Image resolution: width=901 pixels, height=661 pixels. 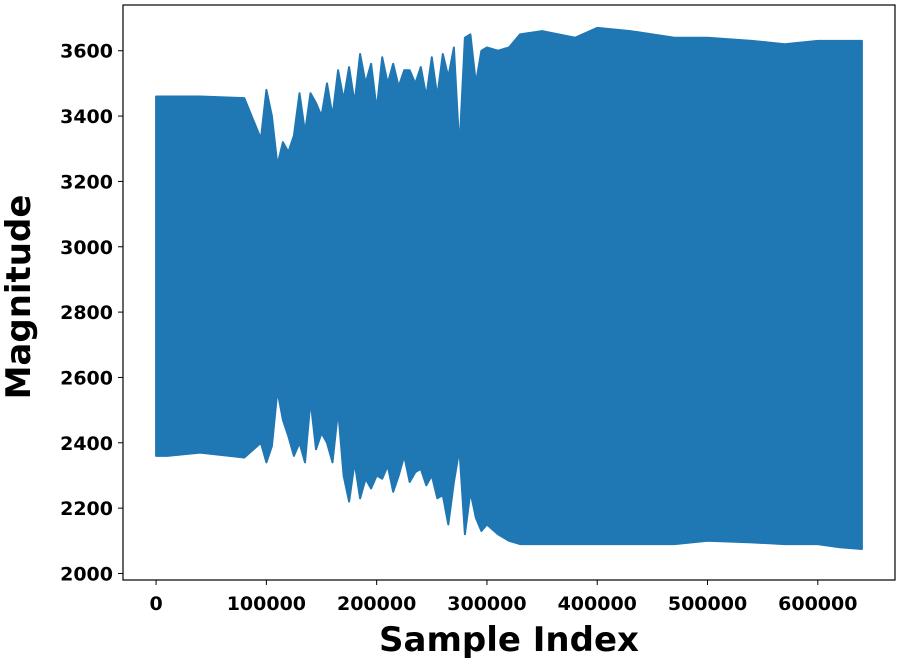 What do you see at coordinates (86, 313) in the screenshot?
I see `y-tick-label: 2800` at bounding box center [86, 313].